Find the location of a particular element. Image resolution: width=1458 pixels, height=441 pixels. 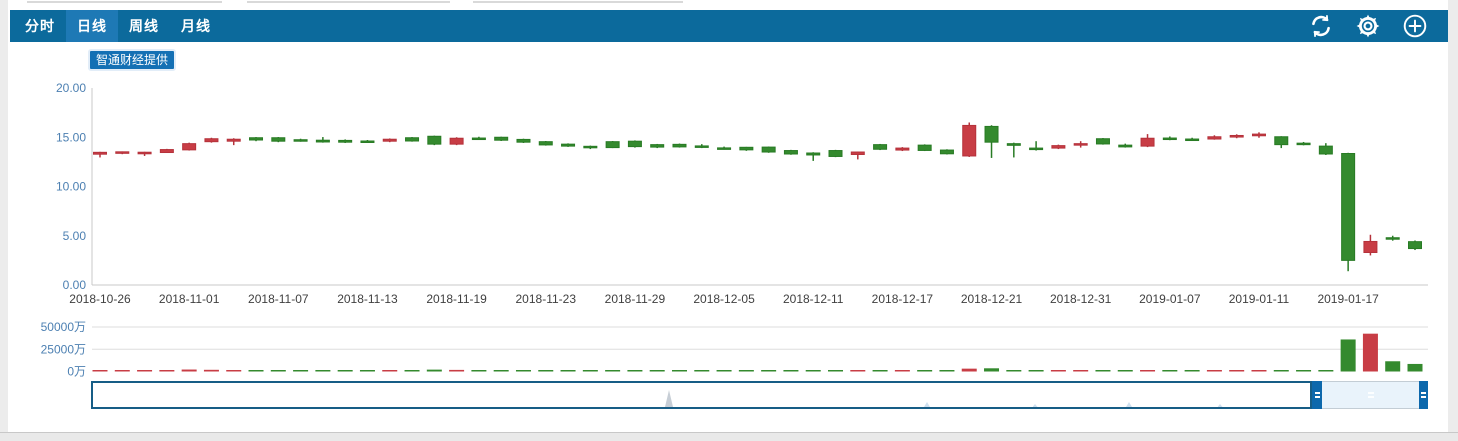

navigator-selected-range is located at coordinates (1370, 395).